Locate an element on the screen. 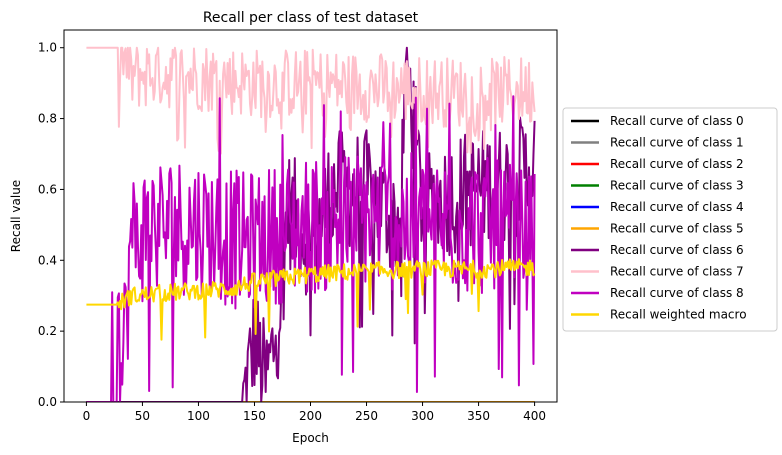  legend-entry: Recall curve of class 2 is located at coordinates (677, 164).